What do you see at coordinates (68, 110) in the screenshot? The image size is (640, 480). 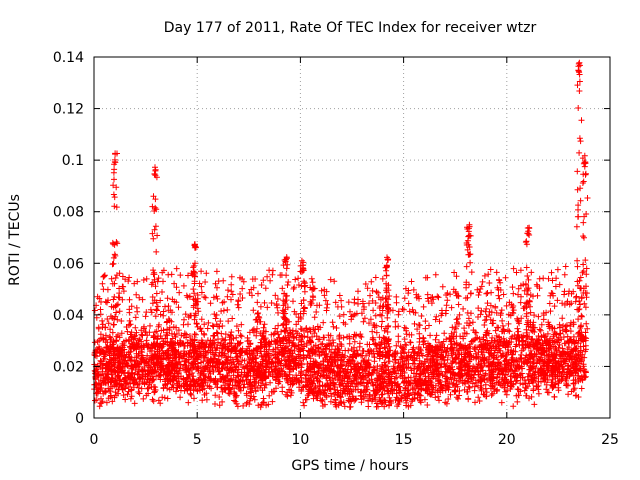 I see `y-tick-label: 0.12` at bounding box center [68, 110].